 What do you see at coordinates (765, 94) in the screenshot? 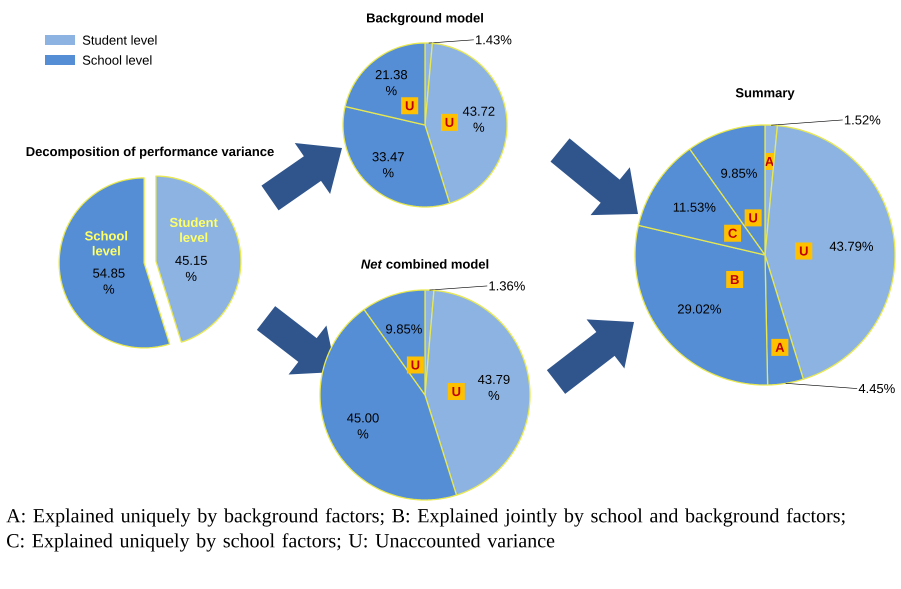
I see `chart-title: Summary` at bounding box center [765, 94].